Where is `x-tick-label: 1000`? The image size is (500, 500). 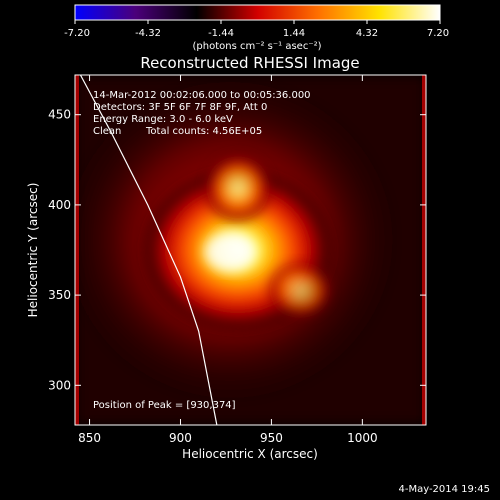
x-tick-label: 1000 is located at coordinates (362, 438).